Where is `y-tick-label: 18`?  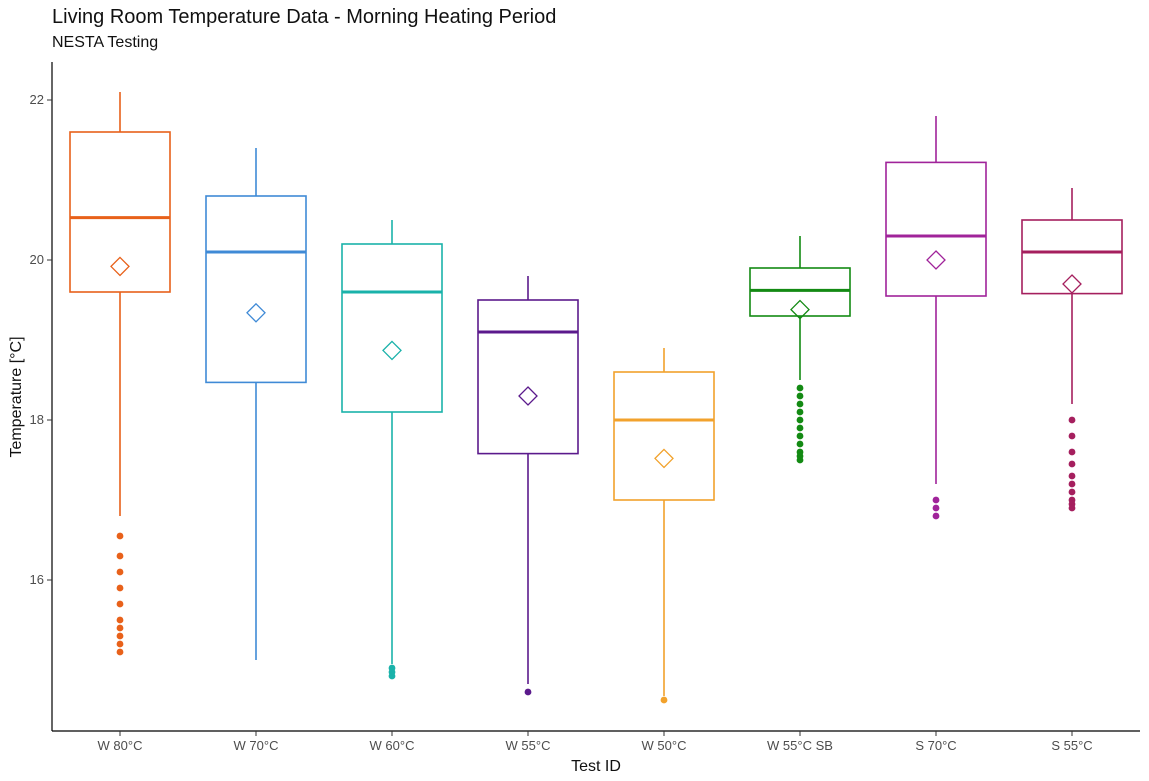 y-tick-label: 18 is located at coordinates (37, 419).